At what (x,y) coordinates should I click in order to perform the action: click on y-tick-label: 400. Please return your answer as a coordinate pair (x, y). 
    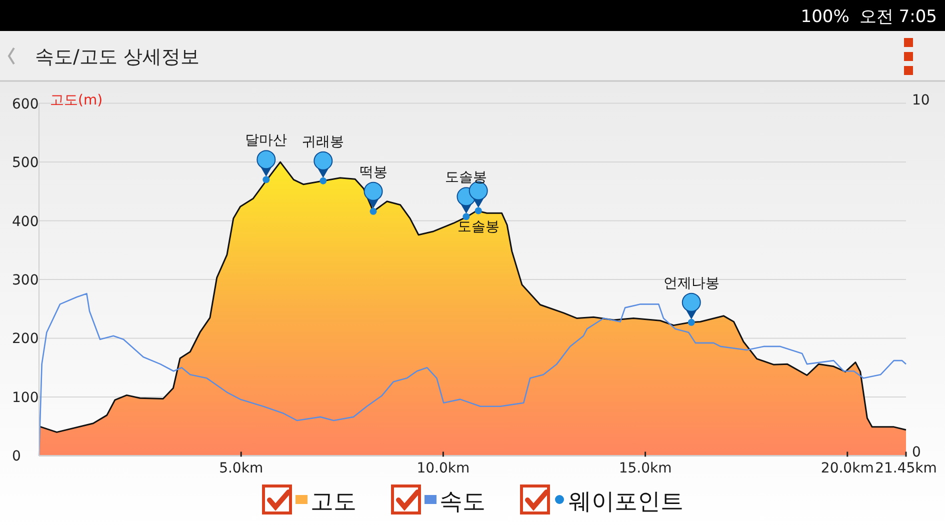
    Looking at the image, I should click on (25, 222).